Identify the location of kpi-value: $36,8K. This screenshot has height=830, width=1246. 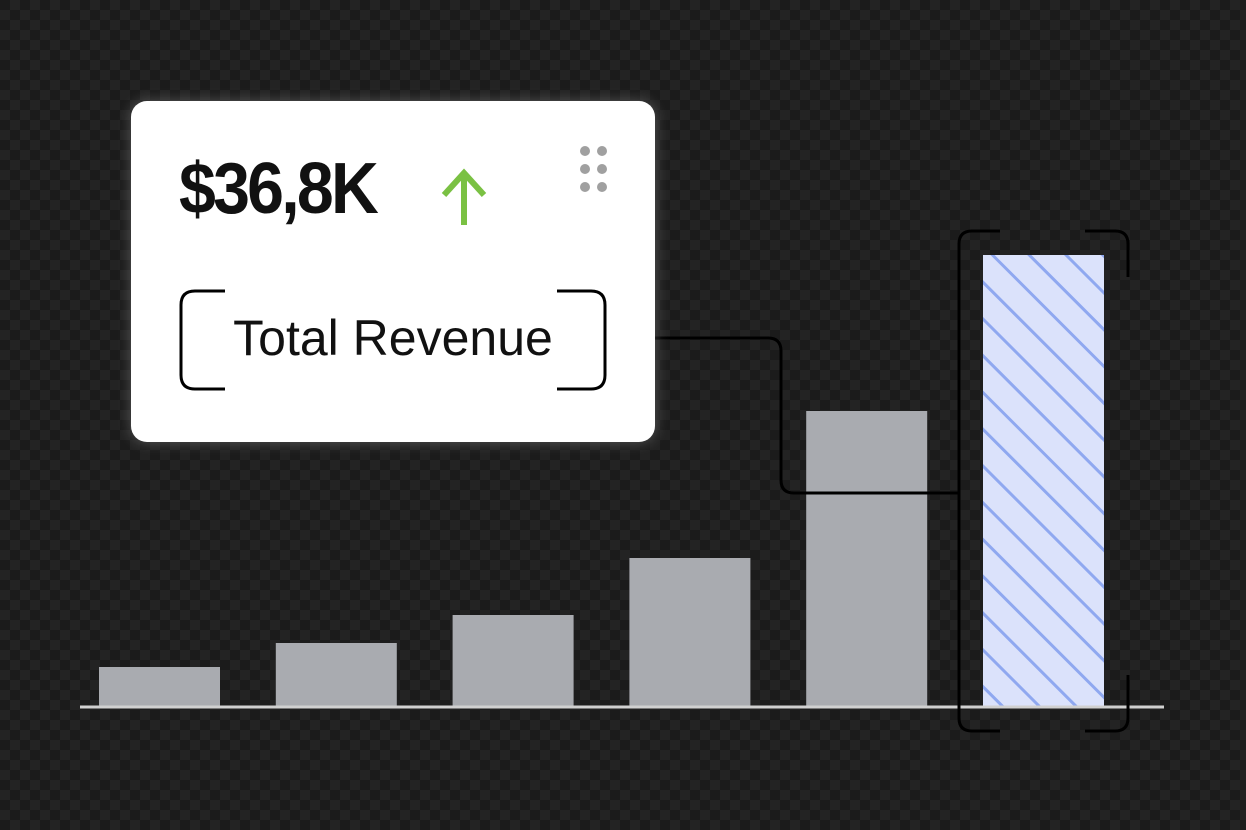
(279, 189).